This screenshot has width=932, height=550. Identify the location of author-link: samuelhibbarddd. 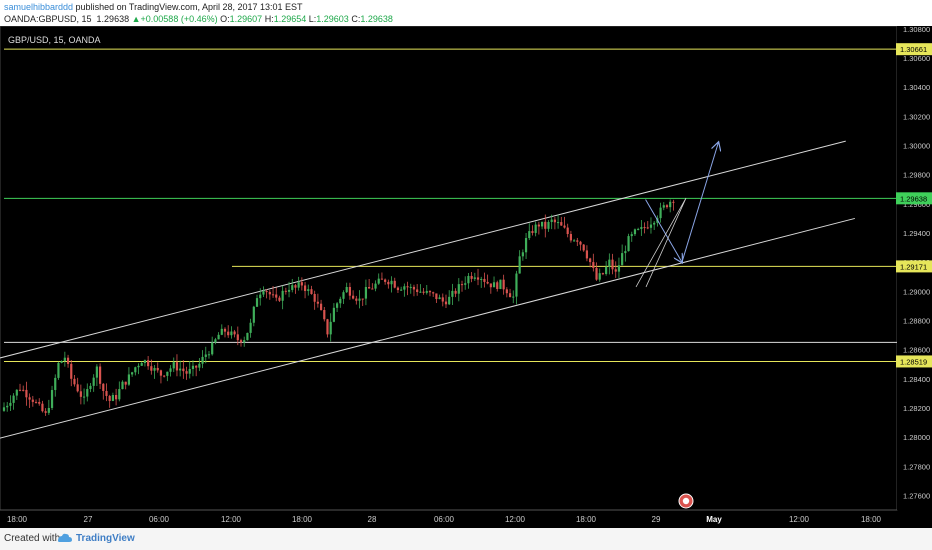
(39, 7).